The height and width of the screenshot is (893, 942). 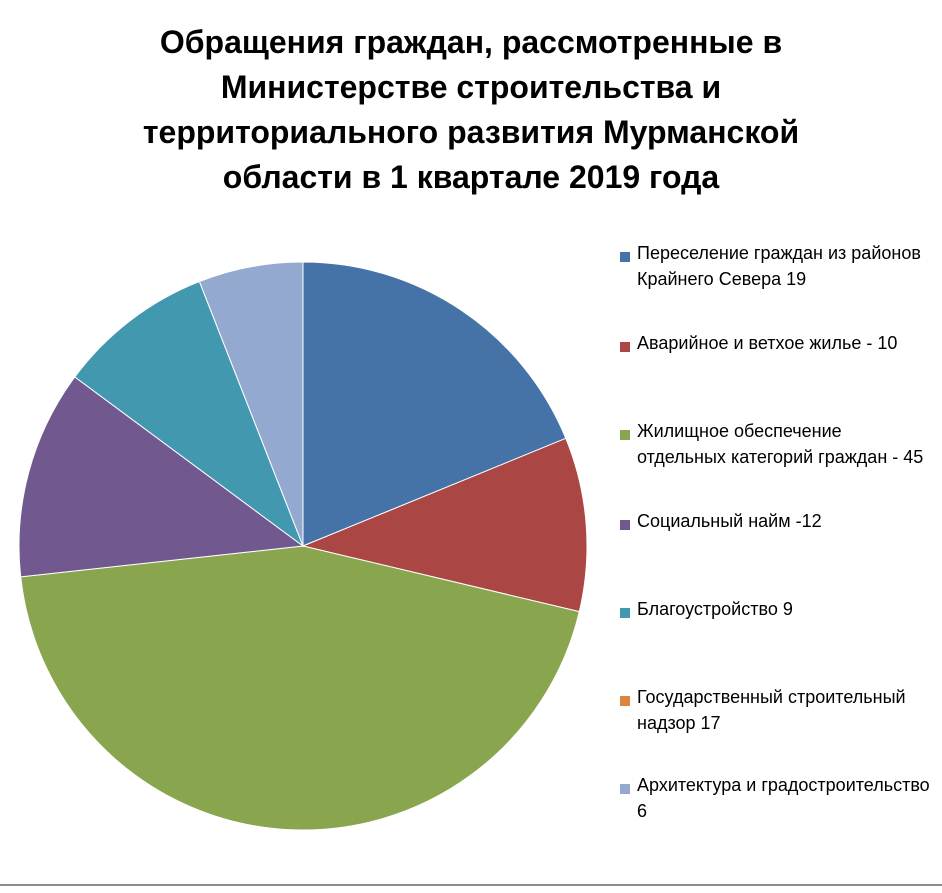 I want to click on legend-label-6: Государственный строительный надзор 17, so click(x=771, y=710).